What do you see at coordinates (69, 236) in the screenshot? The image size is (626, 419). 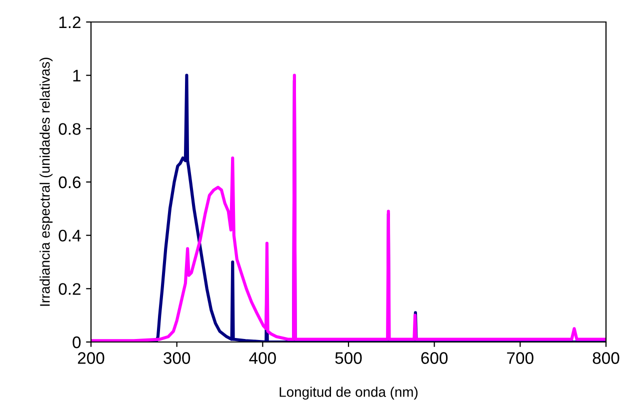 I see `y-tick-label: 0.4` at bounding box center [69, 236].